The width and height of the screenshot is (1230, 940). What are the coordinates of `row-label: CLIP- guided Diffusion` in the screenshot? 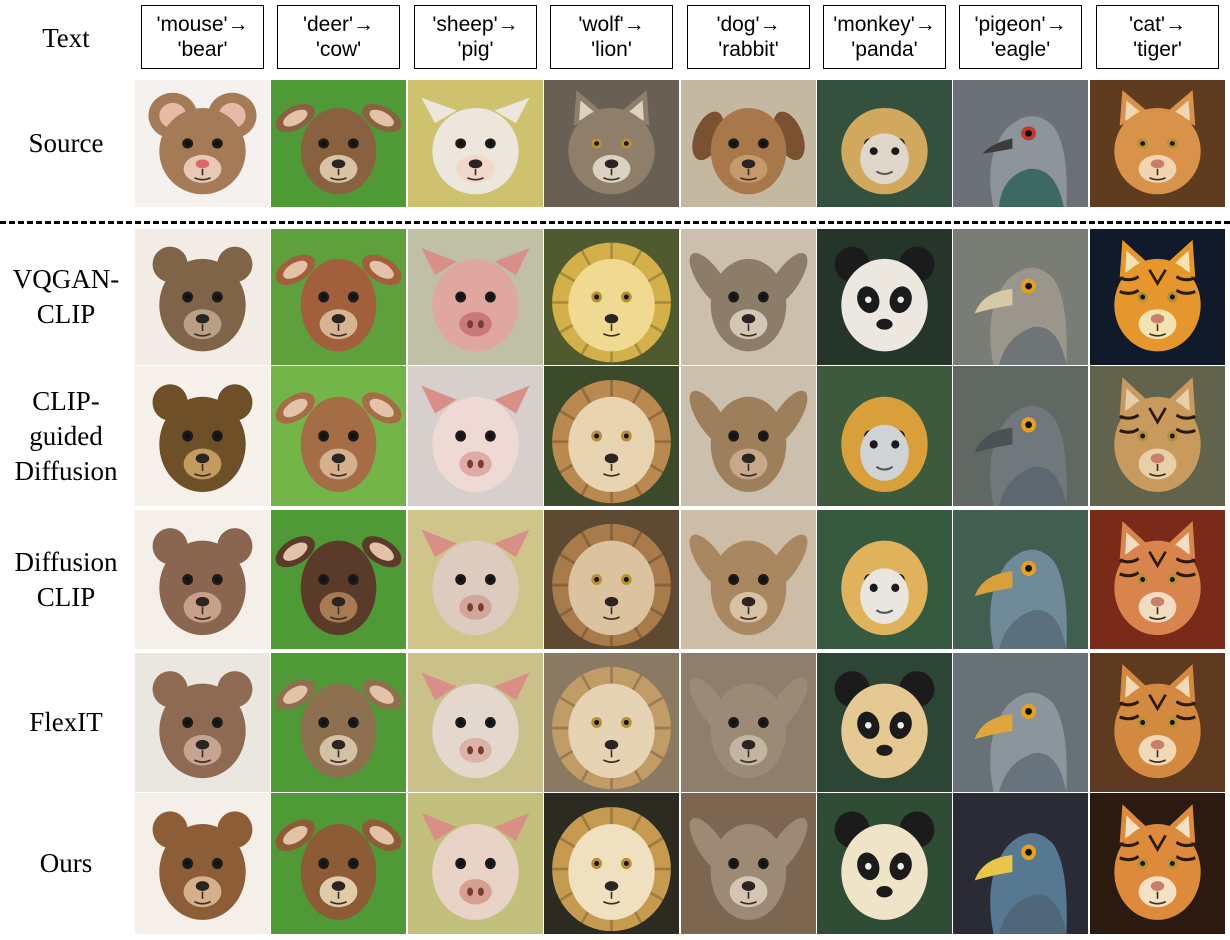 It's located at (66, 435).